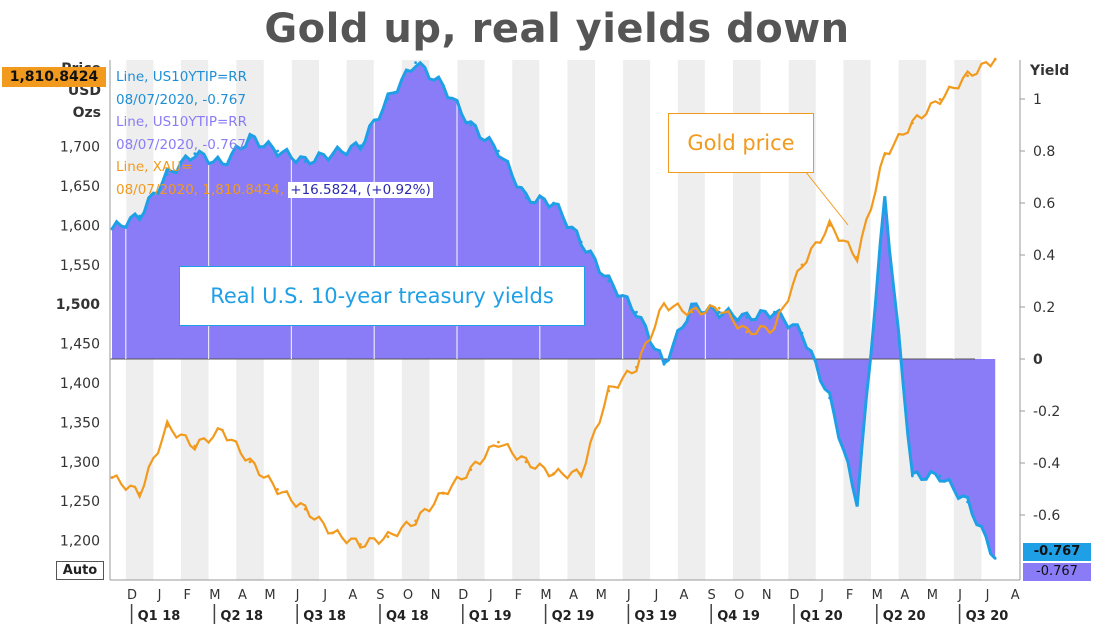 This screenshot has width=1114, height=636. What do you see at coordinates (1044, 204) in the screenshot?
I see `right-tick-label: 0.6` at bounding box center [1044, 204].